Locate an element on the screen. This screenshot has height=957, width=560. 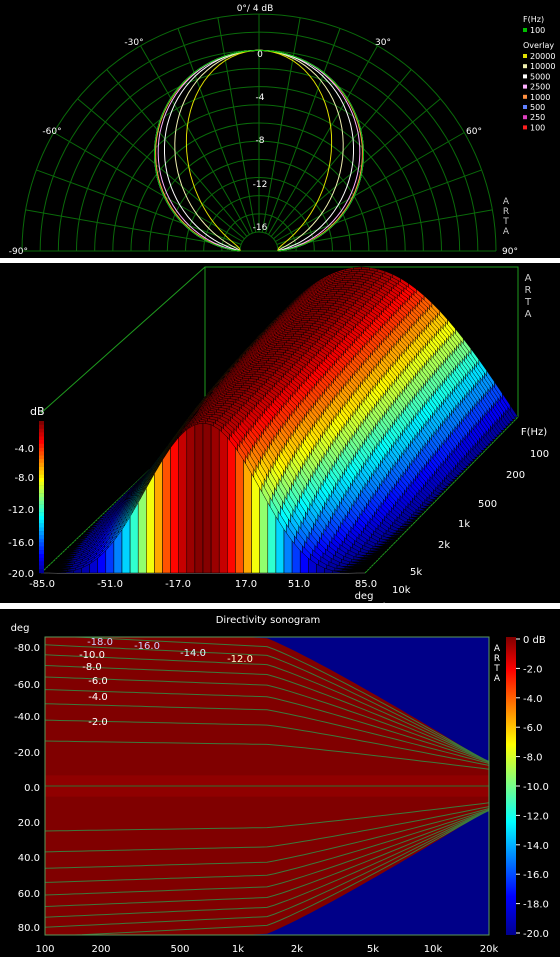
x-tick-5k: 5k is located at coordinates (373, 949).